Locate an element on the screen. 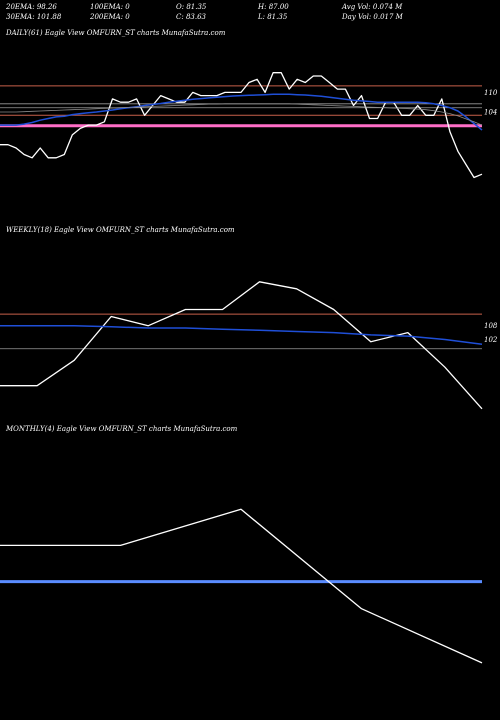 The height and width of the screenshot is (720, 500). daily-chart: 110 104 is located at coordinates (249, 125).